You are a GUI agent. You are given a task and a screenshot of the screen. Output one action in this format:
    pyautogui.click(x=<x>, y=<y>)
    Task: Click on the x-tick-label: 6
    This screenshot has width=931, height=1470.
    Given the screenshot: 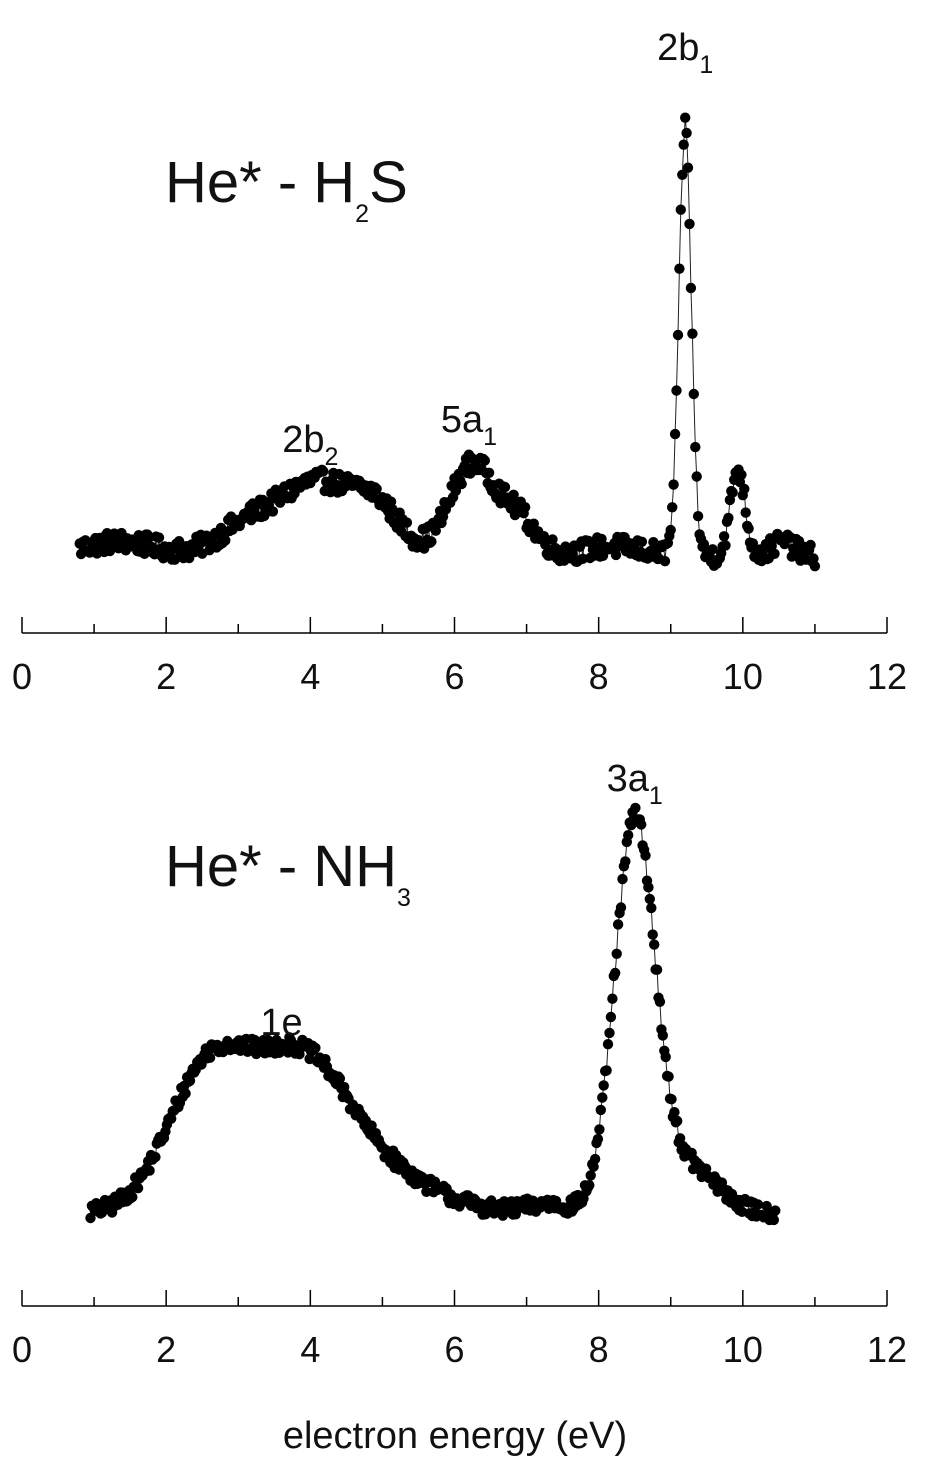 What is the action you would take?
    pyautogui.click(x=454, y=676)
    